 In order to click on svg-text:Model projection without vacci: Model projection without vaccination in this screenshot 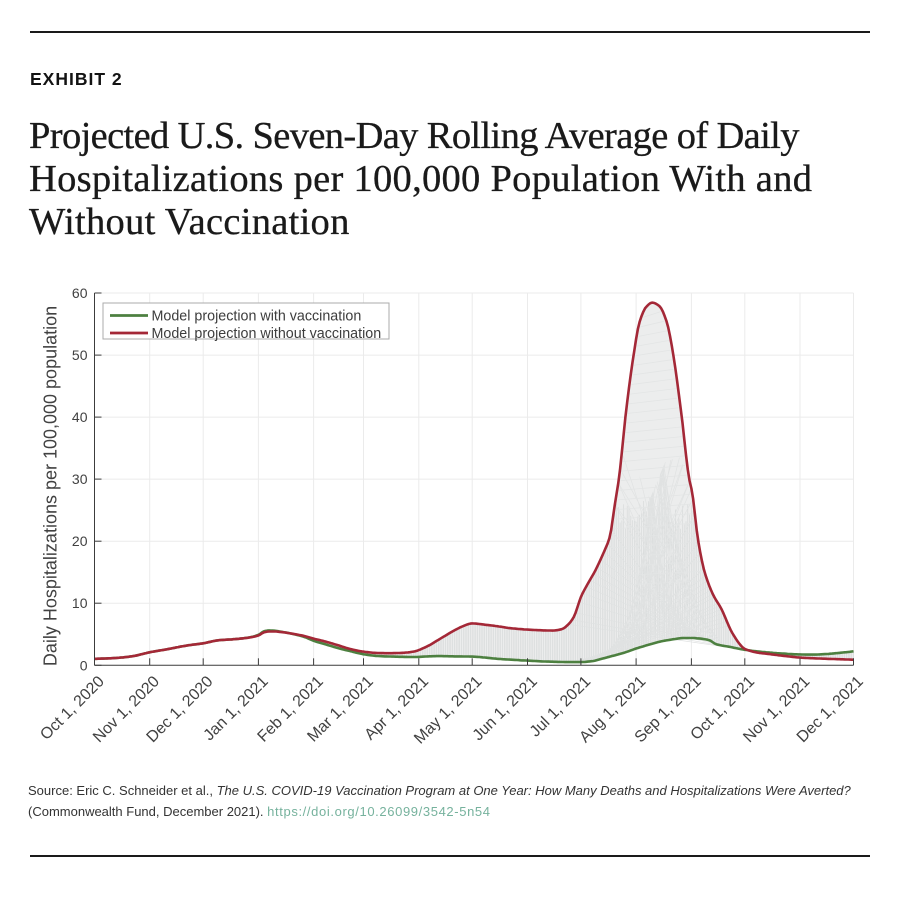, I will do `click(267, 334)`.